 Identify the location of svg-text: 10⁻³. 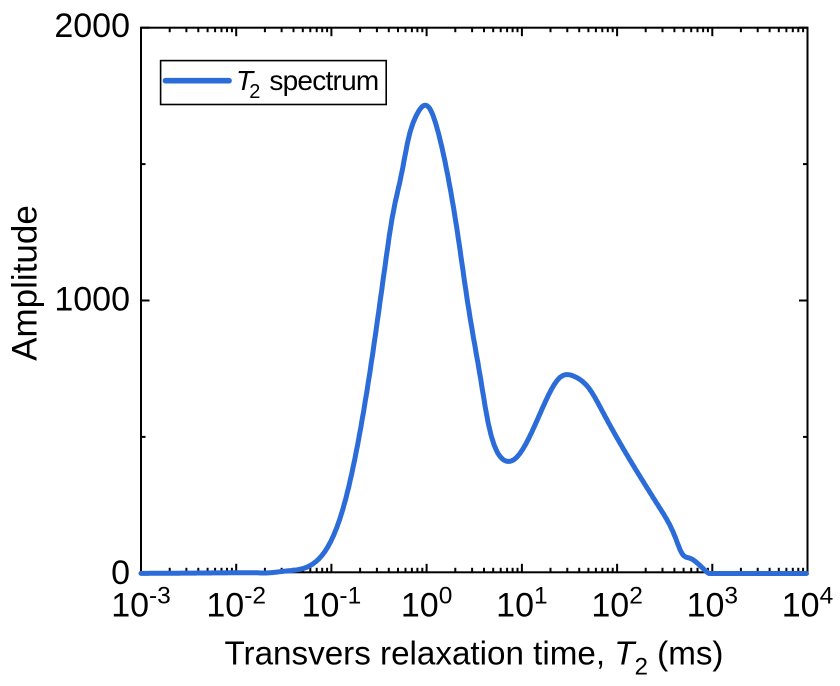
(141, 604).